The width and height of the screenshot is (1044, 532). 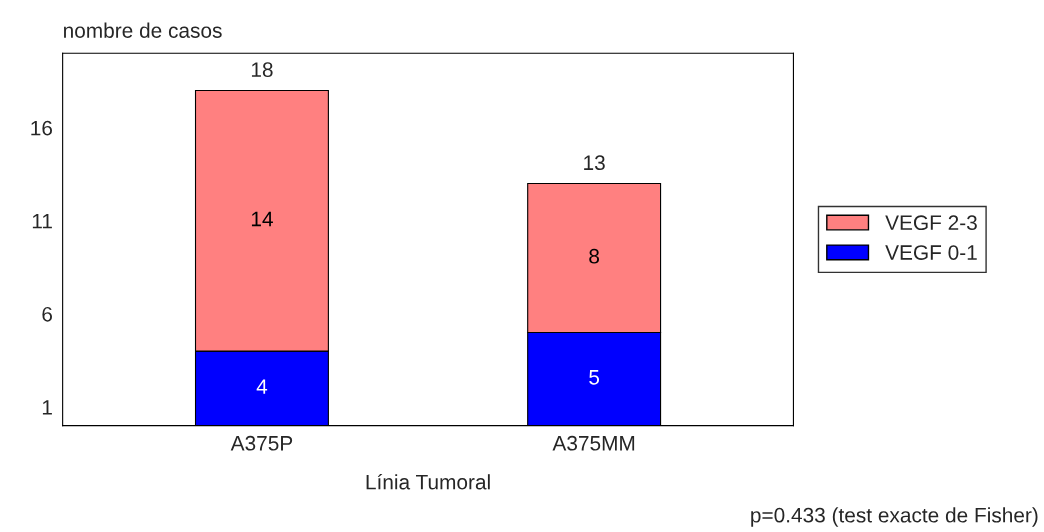 What do you see at coordinates (261, 443) in the screenshot?
I see `x-tick-label: A375P` at bounding box center [261, 443].